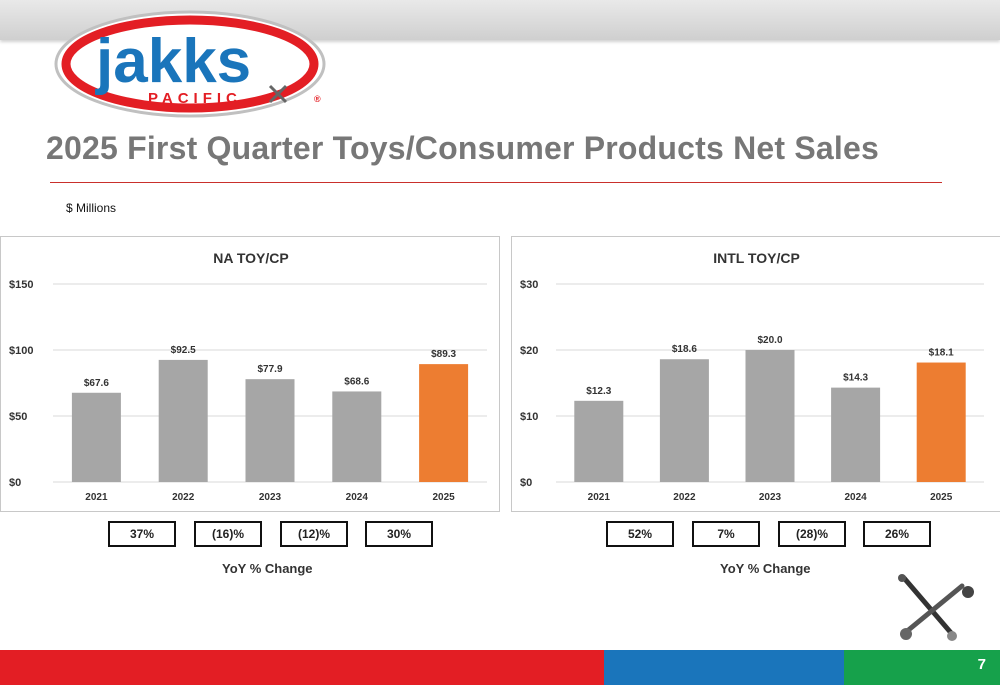 Image resolution: width=1000 pixels, height=685 pixels. Describe the element at coordinates (183, 497) in the screenshot. I see `na-x-tick-label: 2022` at that location.